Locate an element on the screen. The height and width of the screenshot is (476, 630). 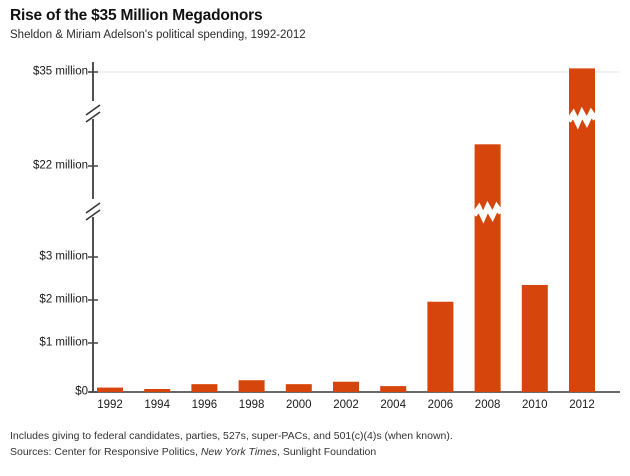
y-tick-label-35: $35 million is located at coordinates (60, 71).